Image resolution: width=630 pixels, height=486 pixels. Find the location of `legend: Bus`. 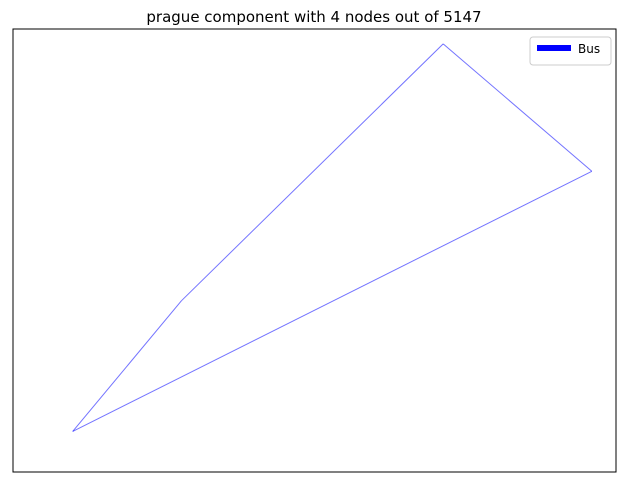

legend: Bus is located at coordinates (570, 51).